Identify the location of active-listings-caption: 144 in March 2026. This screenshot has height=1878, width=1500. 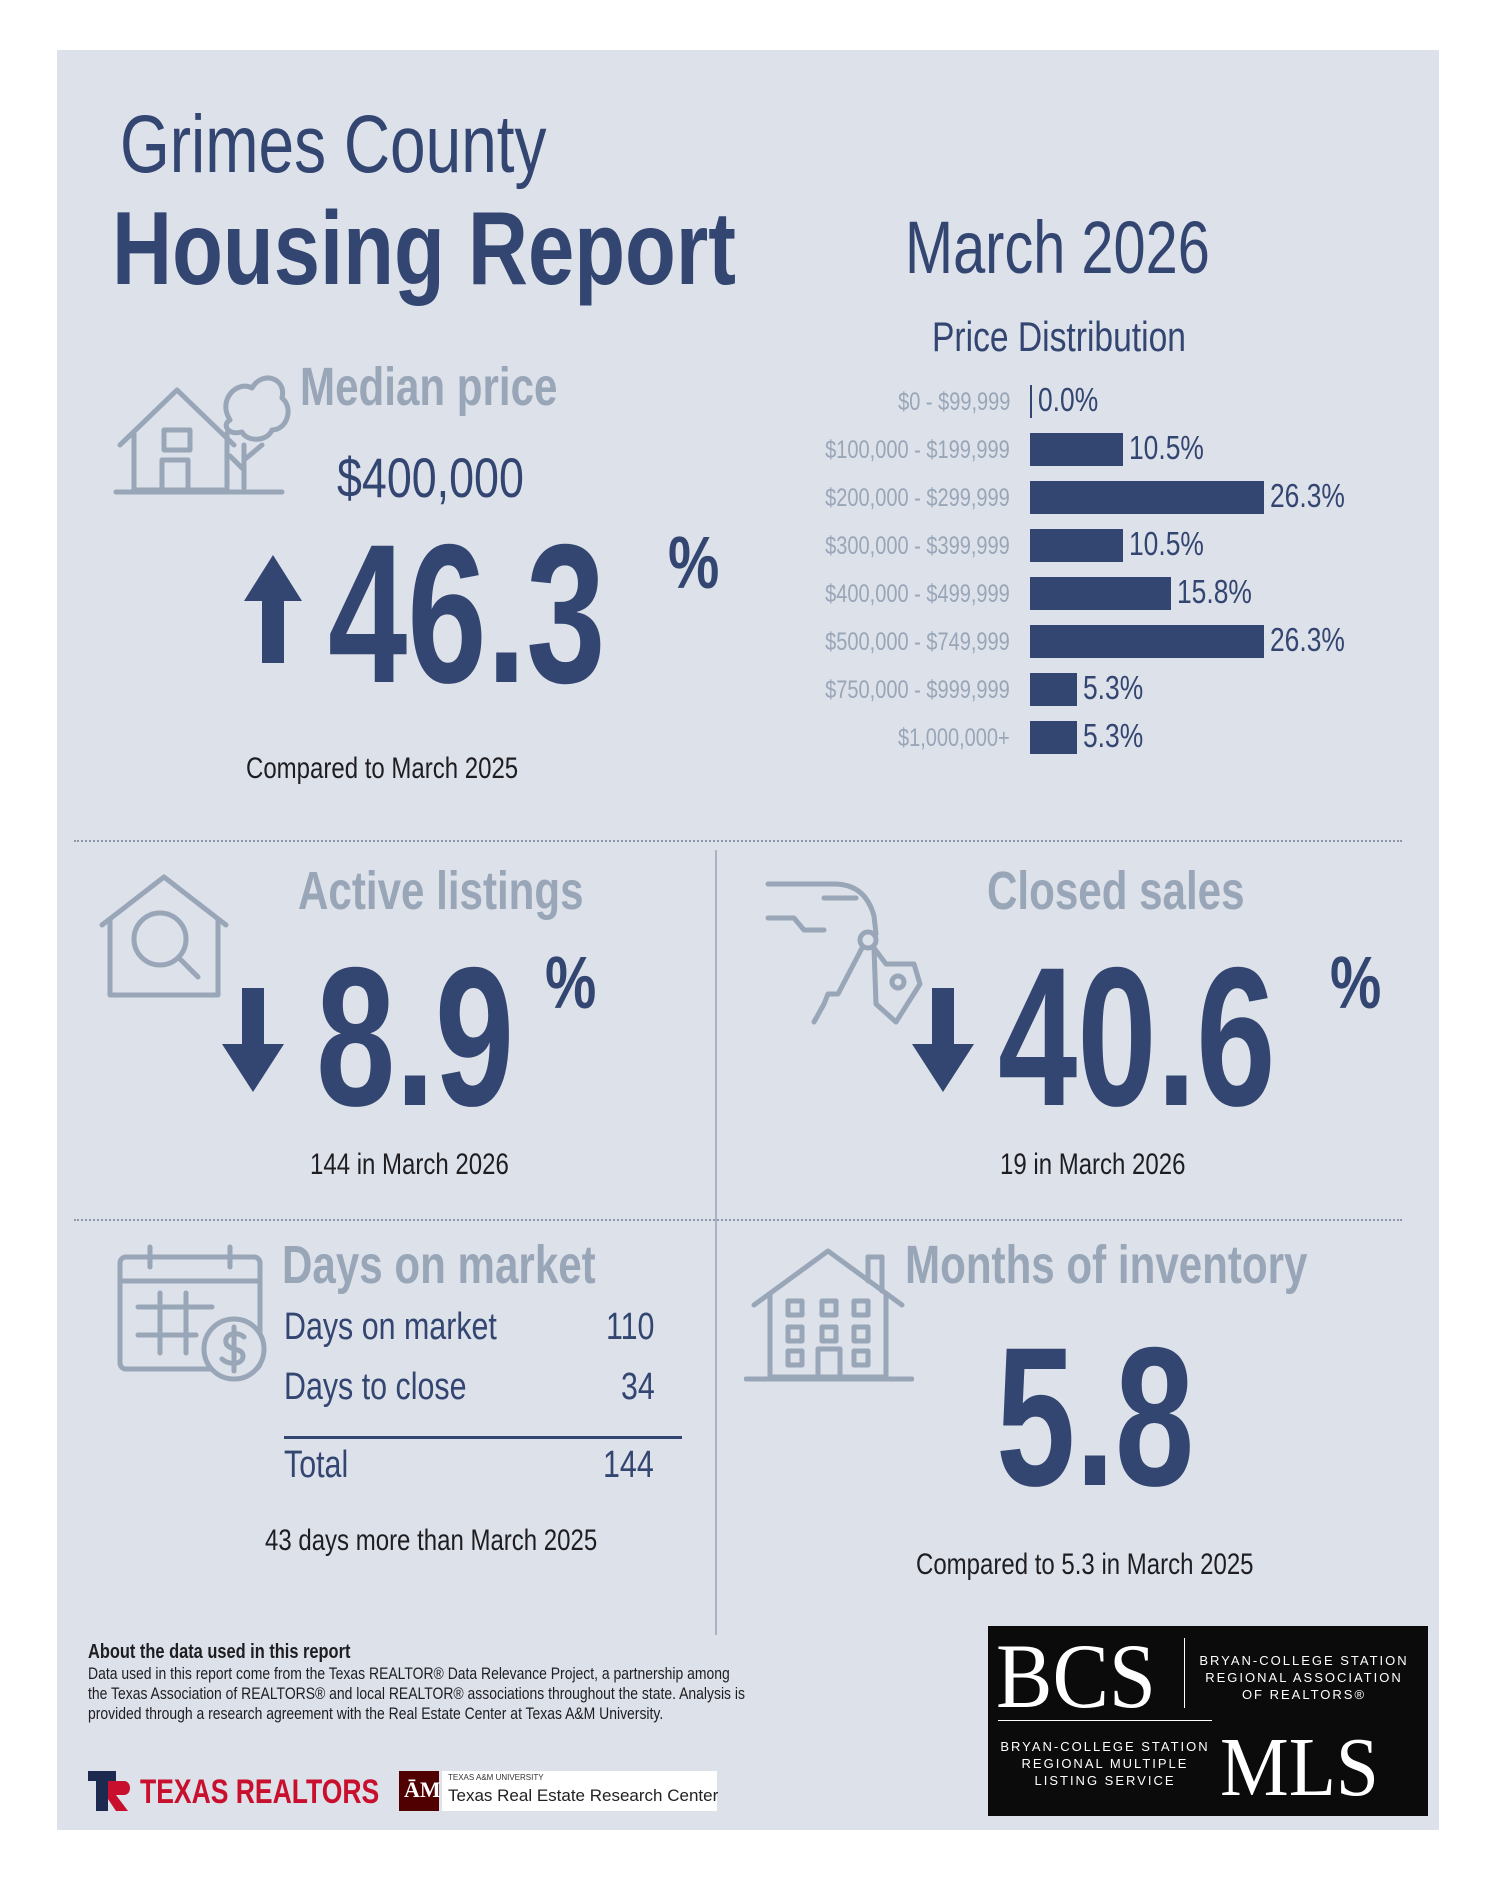
(409, 1164).